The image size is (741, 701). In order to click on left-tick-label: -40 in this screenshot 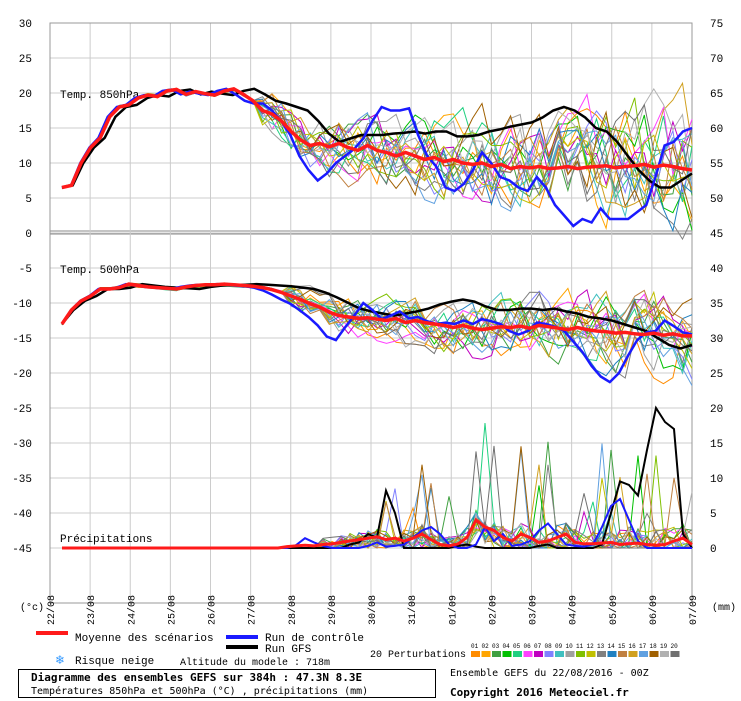, I will do `click(22, 515)`.